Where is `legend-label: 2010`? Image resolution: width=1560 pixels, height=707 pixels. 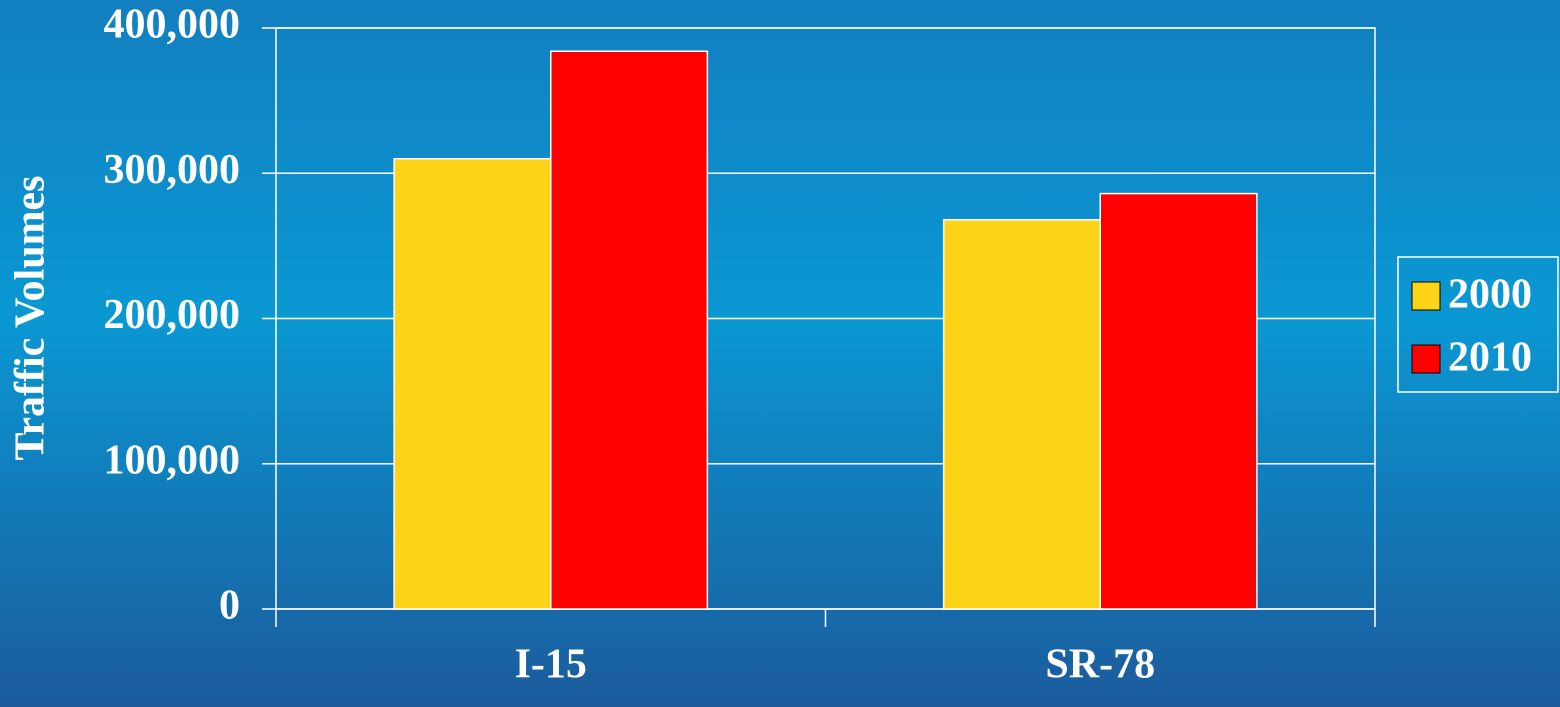
legend-label: 2010 is located at coordinates (1490, 358).